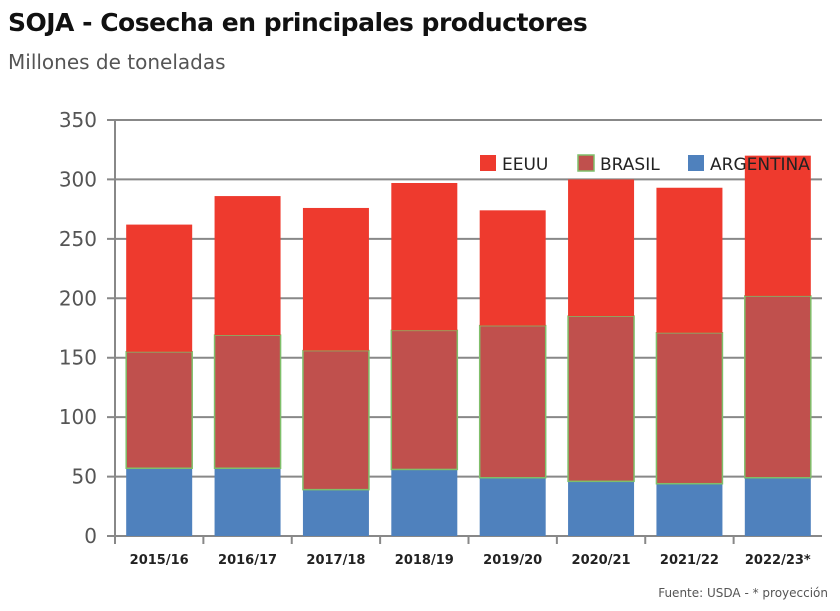 The image size is (840, 611). Describe the element at coordinates (247, 560) in the screenshot. I see `x-tick-label: 2016/17` at that location.